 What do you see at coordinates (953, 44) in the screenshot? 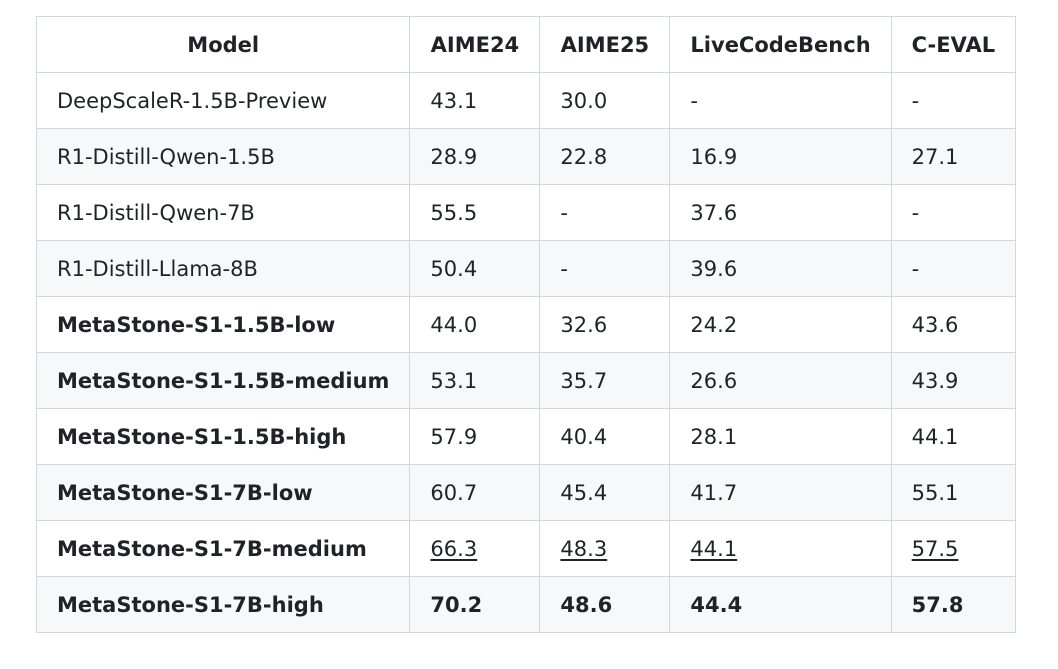
I see `header-c-eval: C-EVAL` at bounding box center [953, 44].